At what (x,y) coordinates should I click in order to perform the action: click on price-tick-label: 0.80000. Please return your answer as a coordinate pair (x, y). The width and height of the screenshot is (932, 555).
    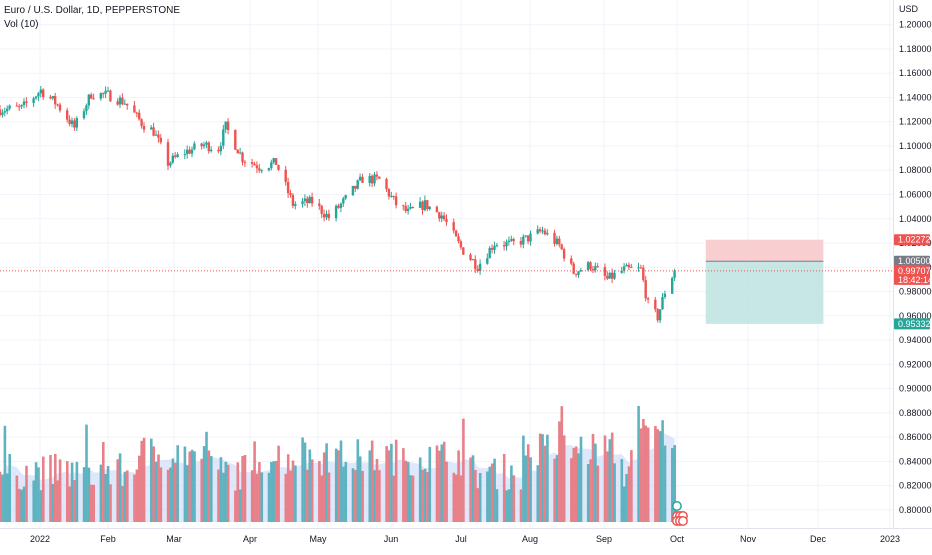
    Looking at the image, I should click on (915, 510).